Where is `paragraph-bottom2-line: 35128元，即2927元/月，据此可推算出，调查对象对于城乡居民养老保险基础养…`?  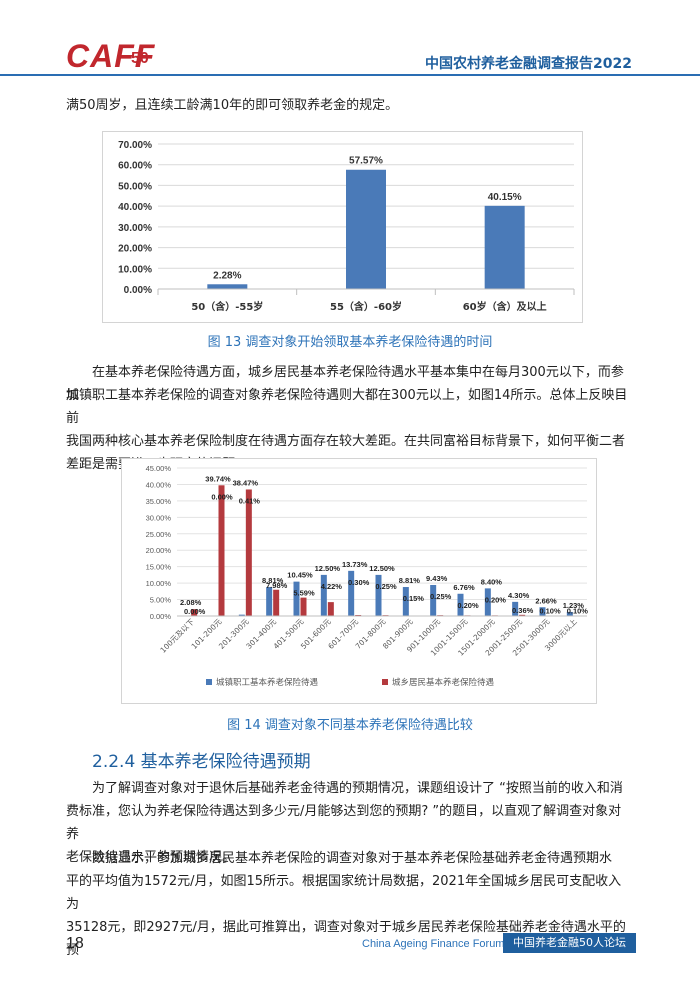 paragraph-bottom2-line: 35128元，即2927元/月，据此可推算出，调查对象对于城乡居民养老保险基础养… is located at coordinates (346, 939).